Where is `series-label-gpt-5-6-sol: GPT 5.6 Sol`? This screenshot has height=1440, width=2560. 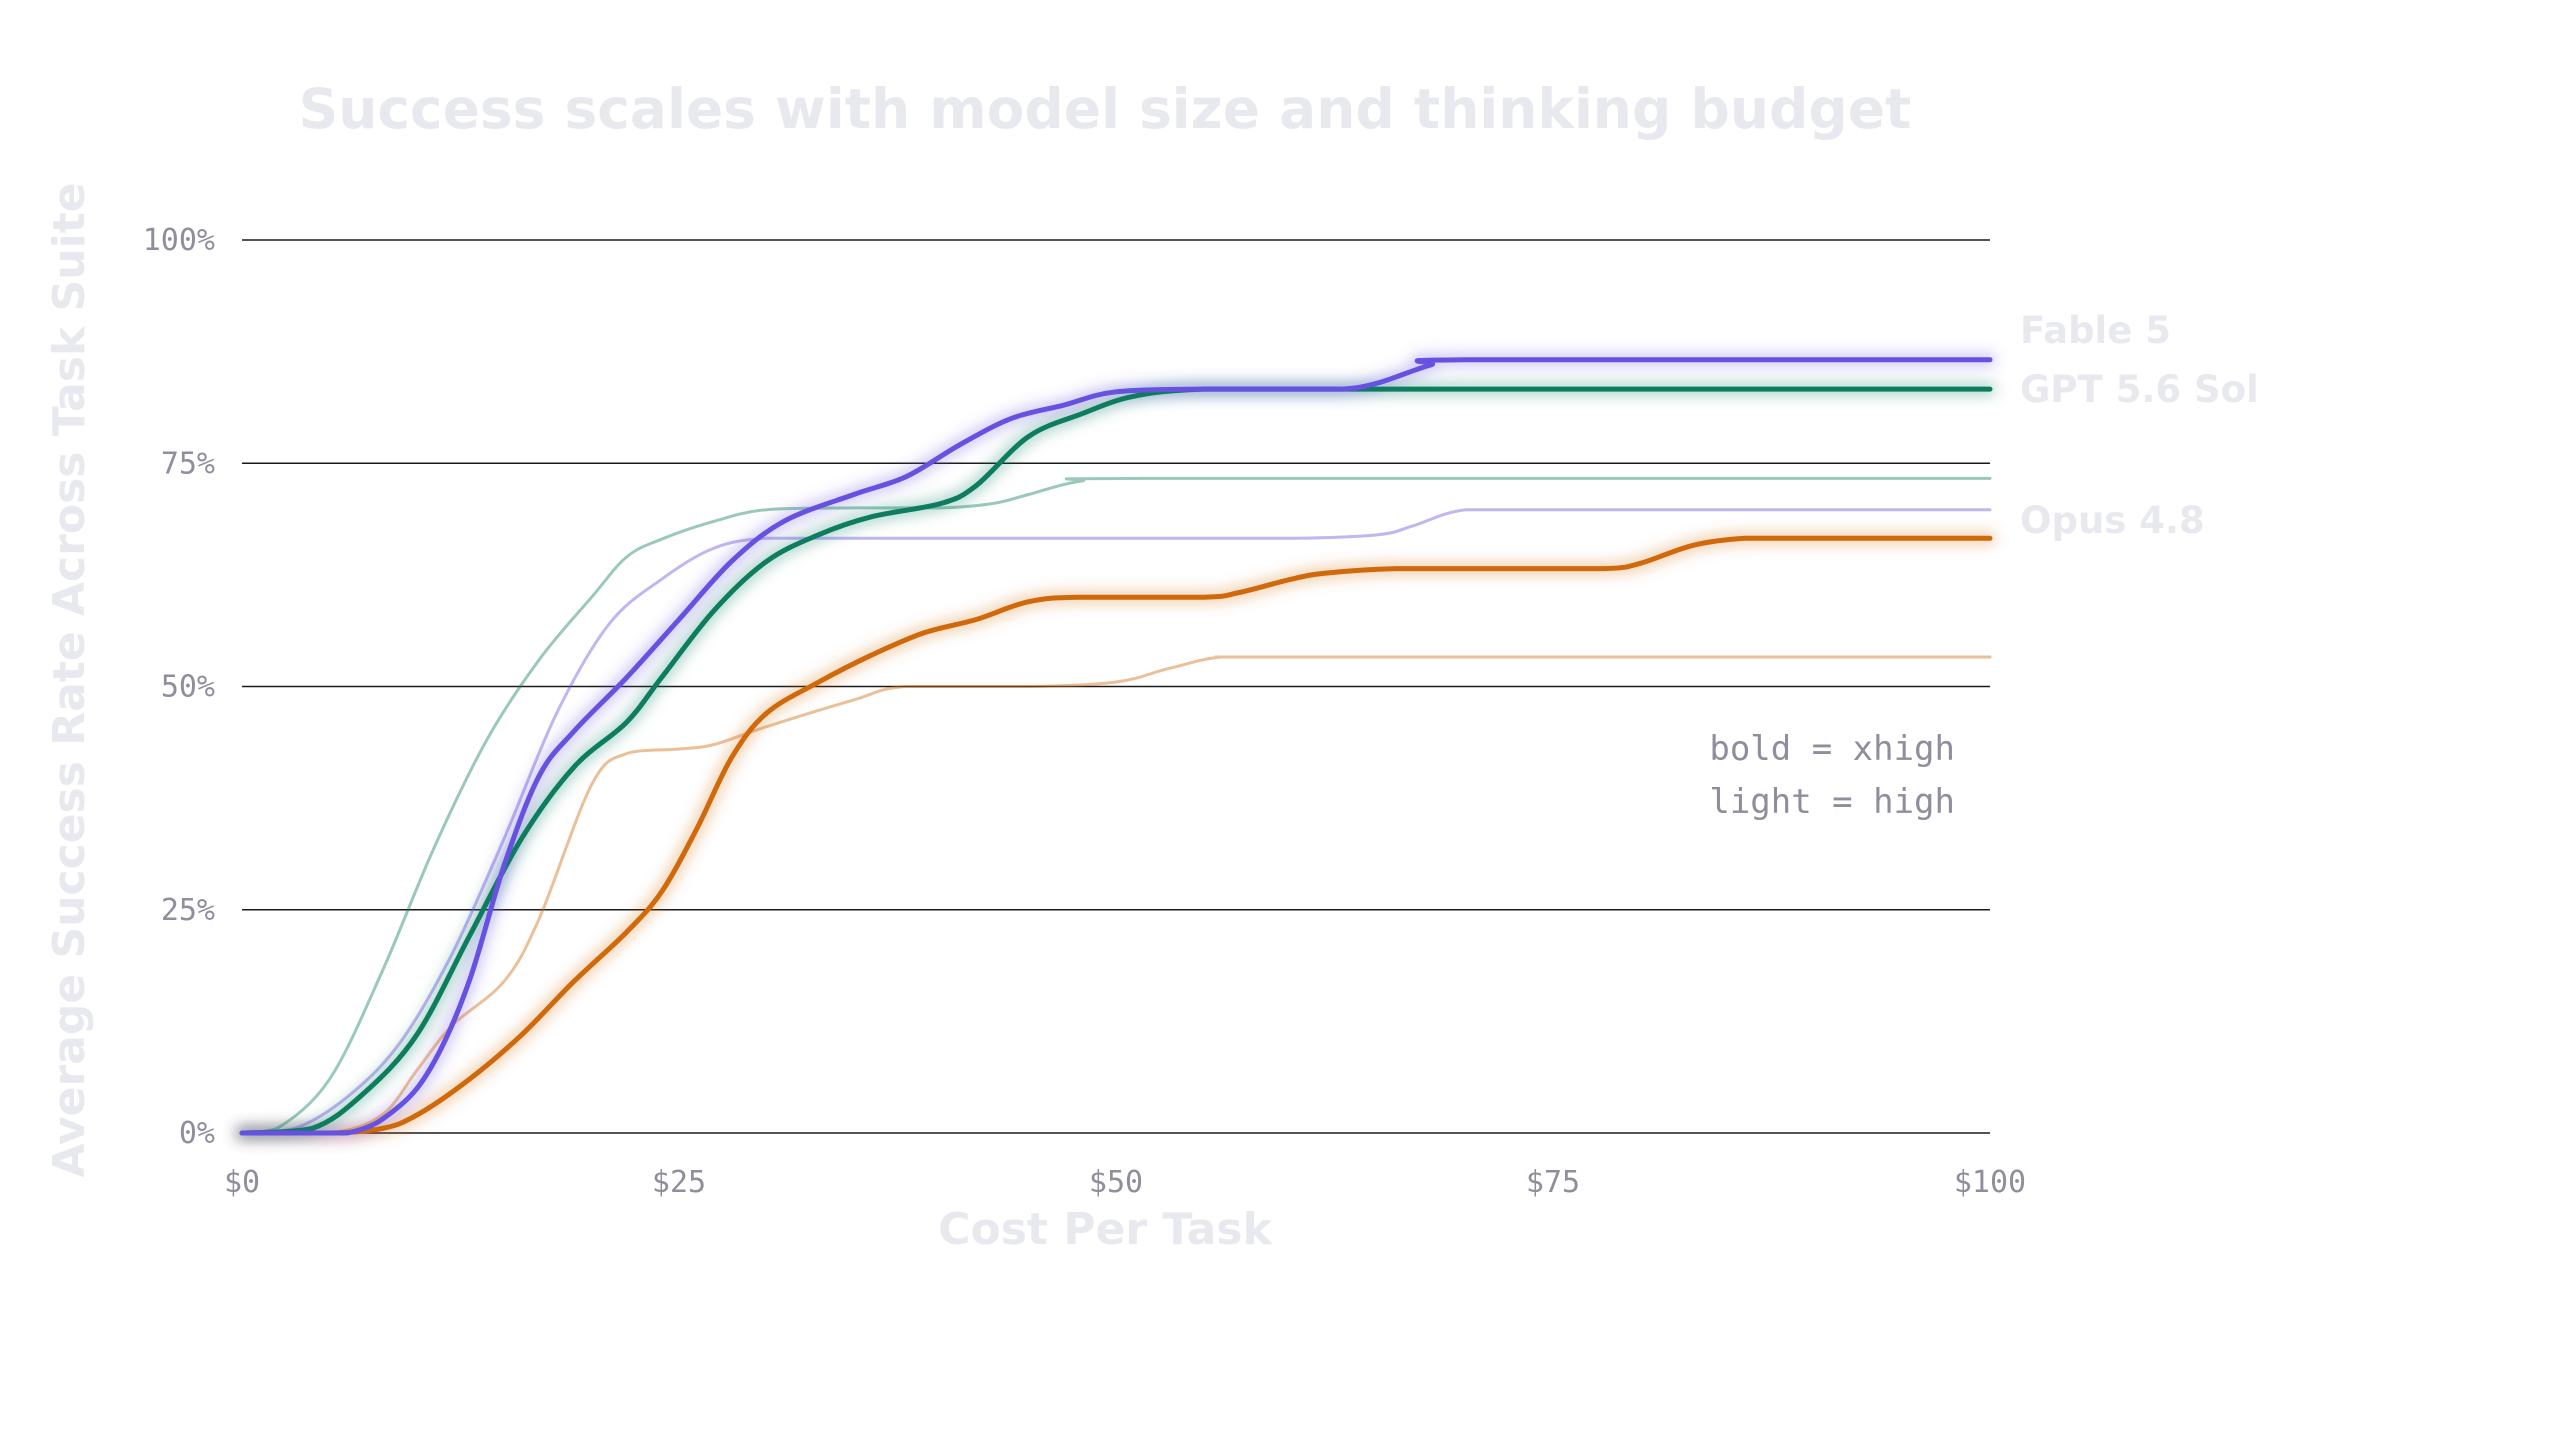
series-label-gpt-5-6-sol: GPT 5.6 Sol is located at coordinates (2139, 389).